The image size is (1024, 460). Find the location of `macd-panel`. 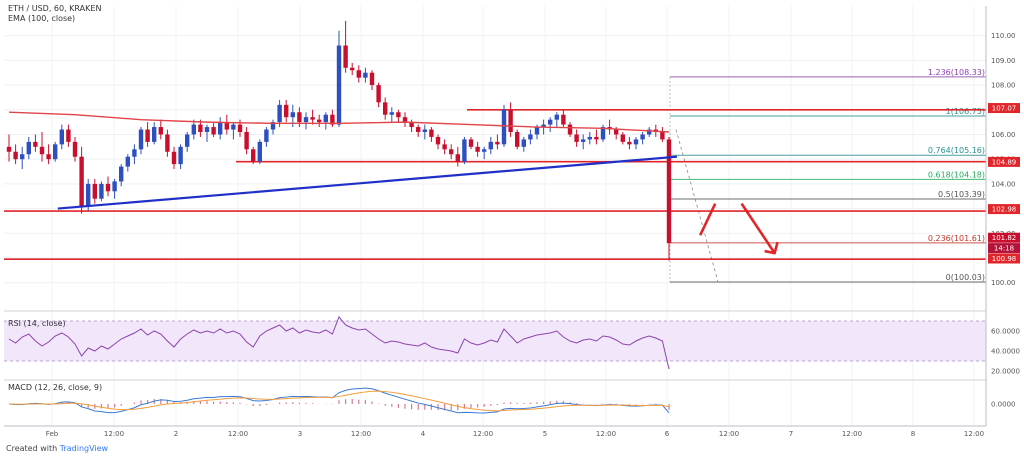

macd-panel is located at coordinates (339, 400).